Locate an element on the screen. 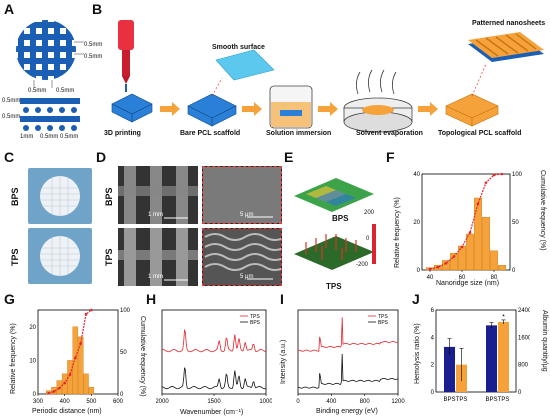 This screenshot has width=550, height=420. cumulative-line is located at coordinates (70, 351).